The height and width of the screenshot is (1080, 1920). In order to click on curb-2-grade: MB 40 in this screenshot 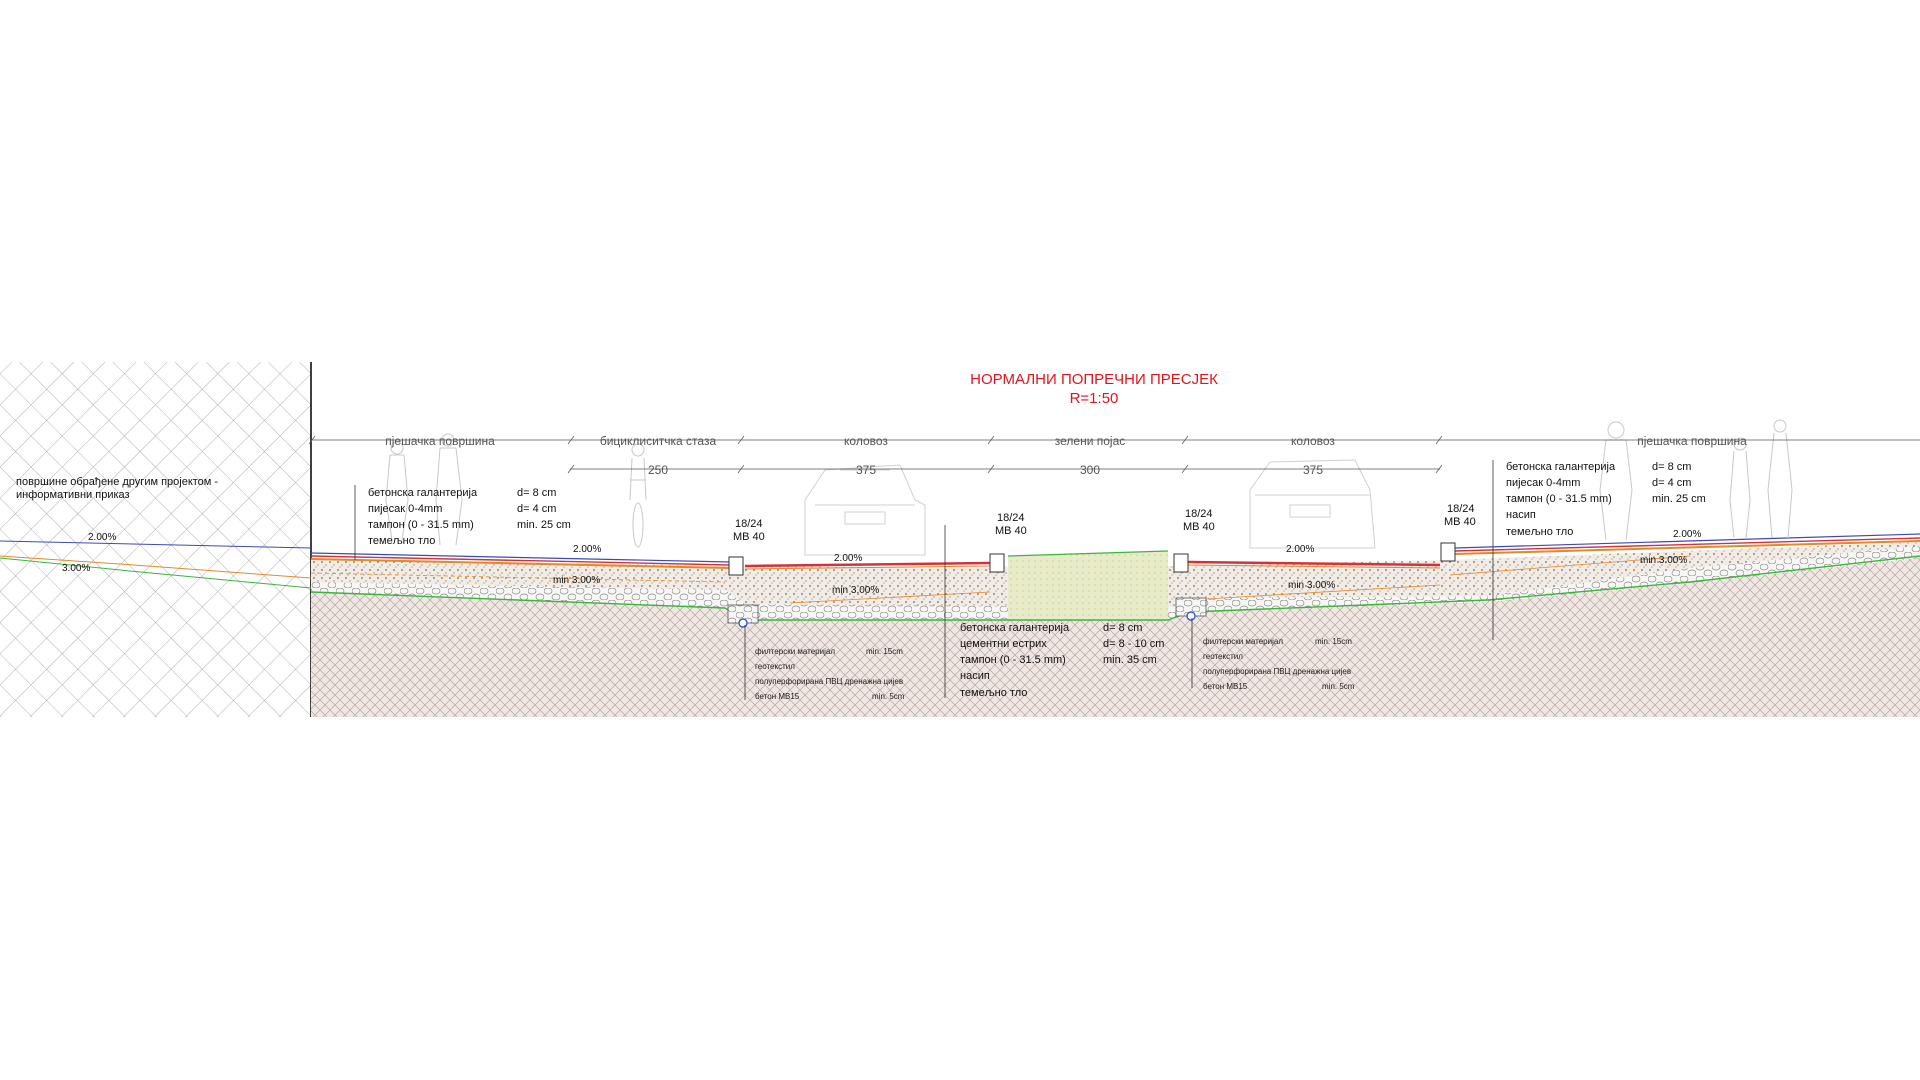, I will do `click(1011, 531)`.